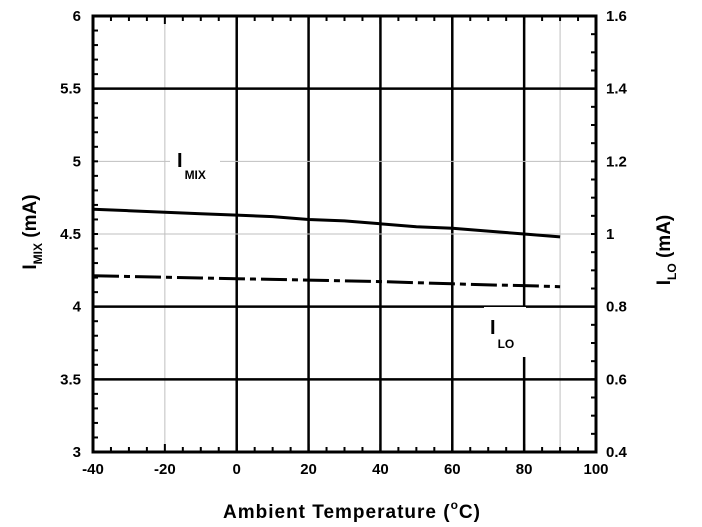  What do you see at coordinates (616, 161) in the screenshot?
I see `y-right-tick-label: 1.2` at bounding box center [616, 161].